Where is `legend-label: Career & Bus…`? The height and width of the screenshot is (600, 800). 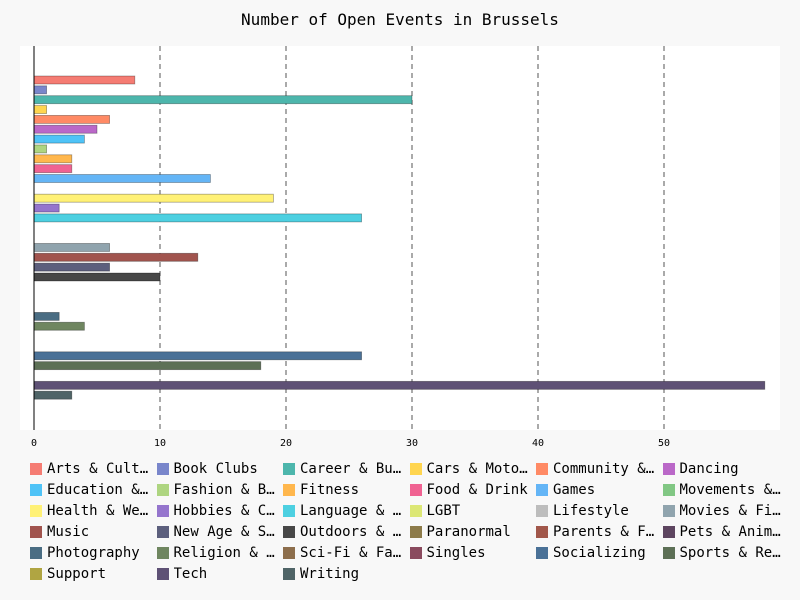 legend-label: Career & Bus… is located at coordinates (353, 468).